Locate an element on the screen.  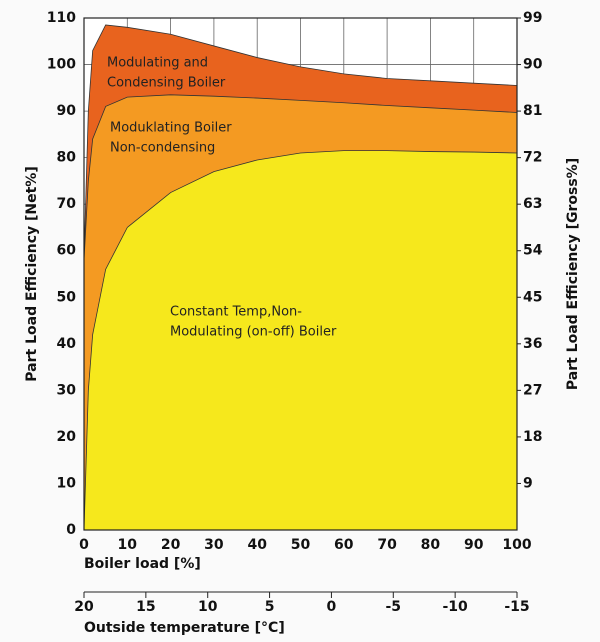
y2-tick-label: 27 is located at coordinates (532, 390).